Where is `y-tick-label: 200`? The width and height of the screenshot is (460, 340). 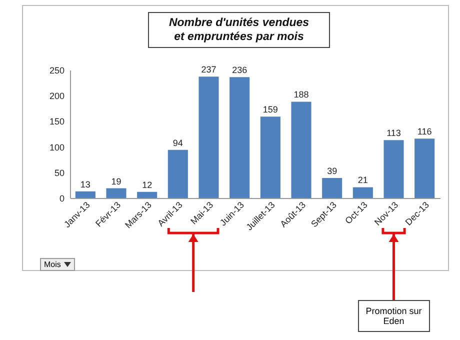 y-tick-label: 200 is located at coordinates (56, 96).